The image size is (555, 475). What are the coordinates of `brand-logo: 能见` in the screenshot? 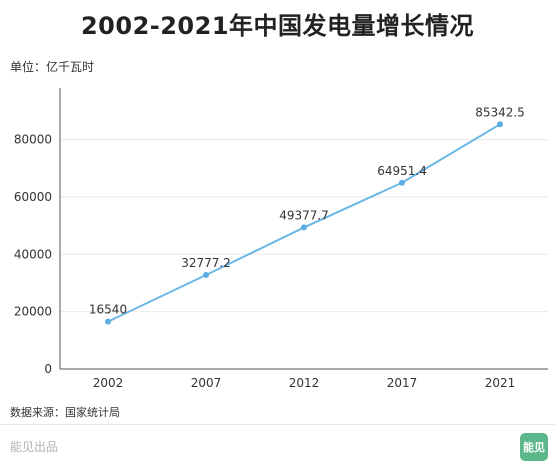 It's located at (534, 447).